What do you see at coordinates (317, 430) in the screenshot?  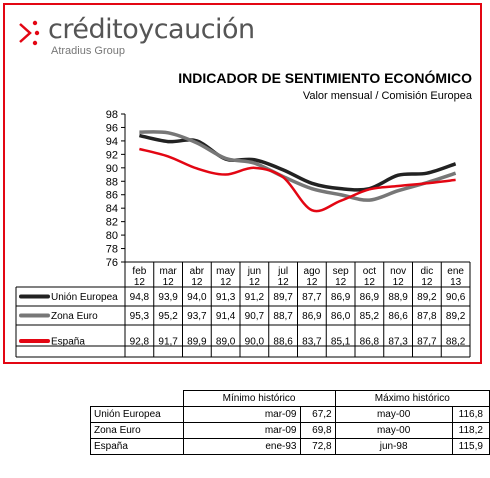 I see `min-value: 69,8` at bounding box center [317, 430].